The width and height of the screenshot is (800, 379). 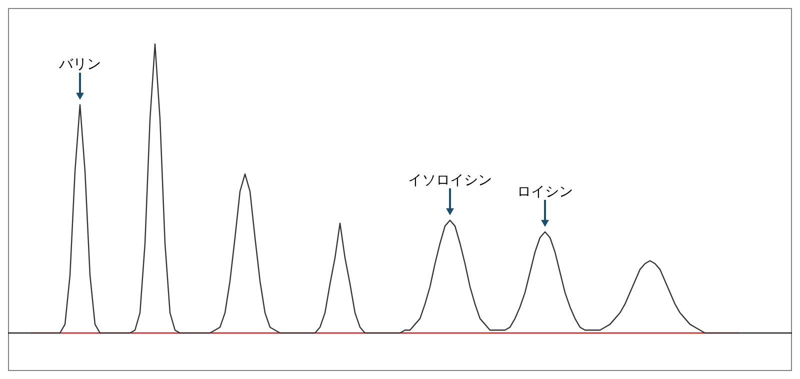 I want to click on annotation: イソロイシン, so click(x=450, y=180).